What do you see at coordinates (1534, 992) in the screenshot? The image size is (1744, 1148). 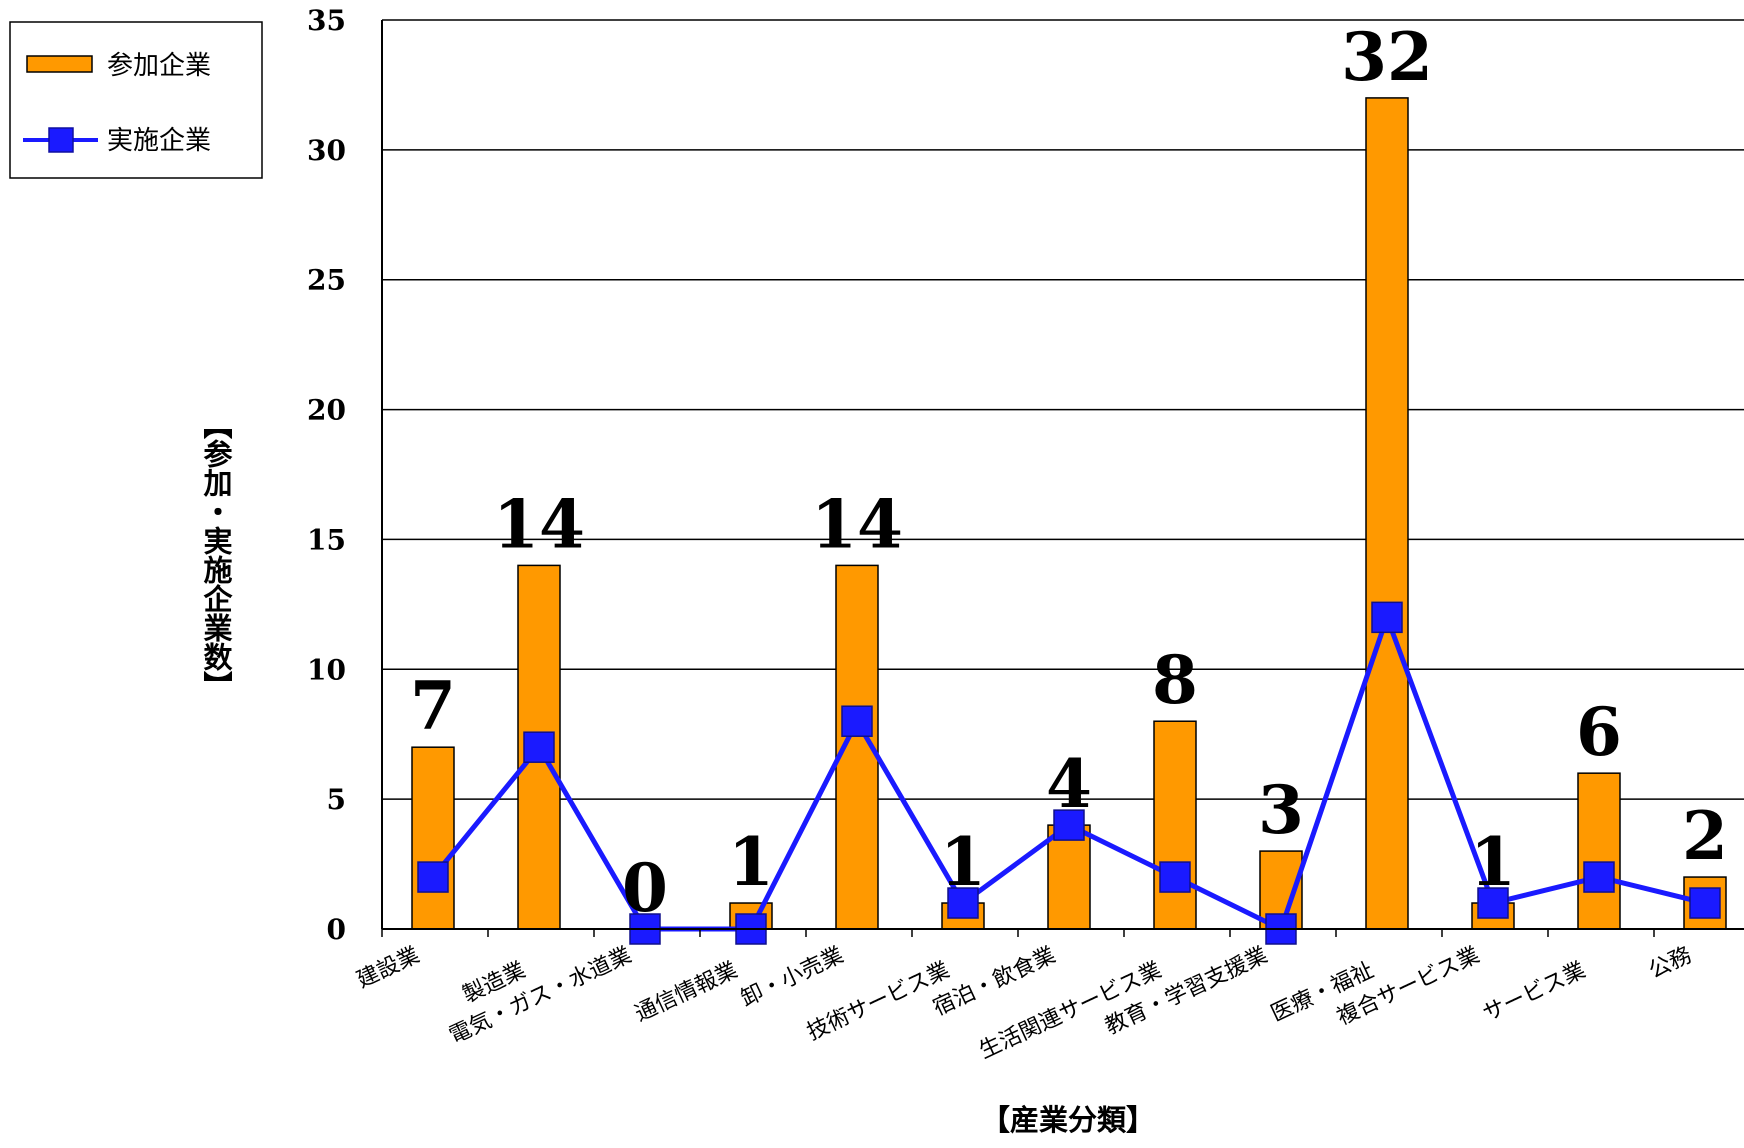 I see `x-tick-label: サービス業` at bounding box center [1534, 992].